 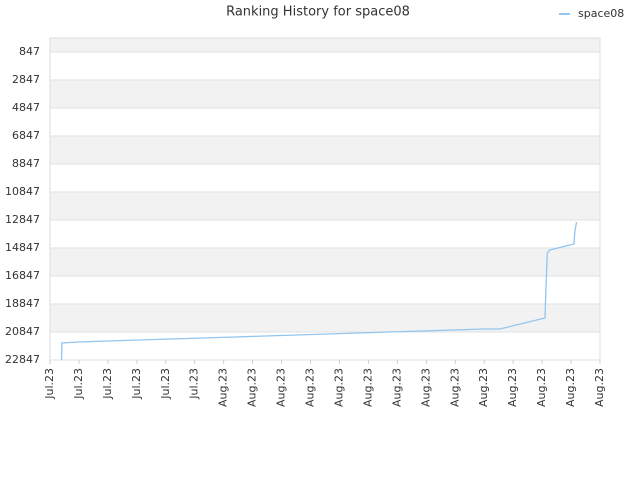 I want to click on y-tick-label: 2847, so click(x=26, y=79).